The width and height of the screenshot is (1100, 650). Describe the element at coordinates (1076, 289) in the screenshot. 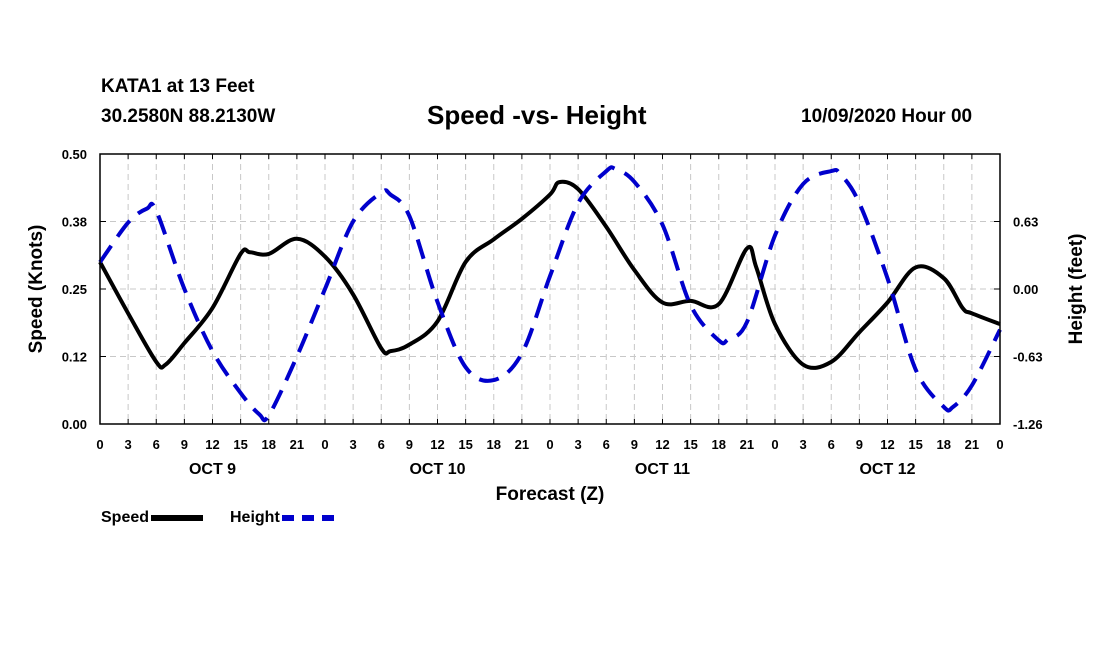

I see `y2-axis-title: Height (feet)` at that location.